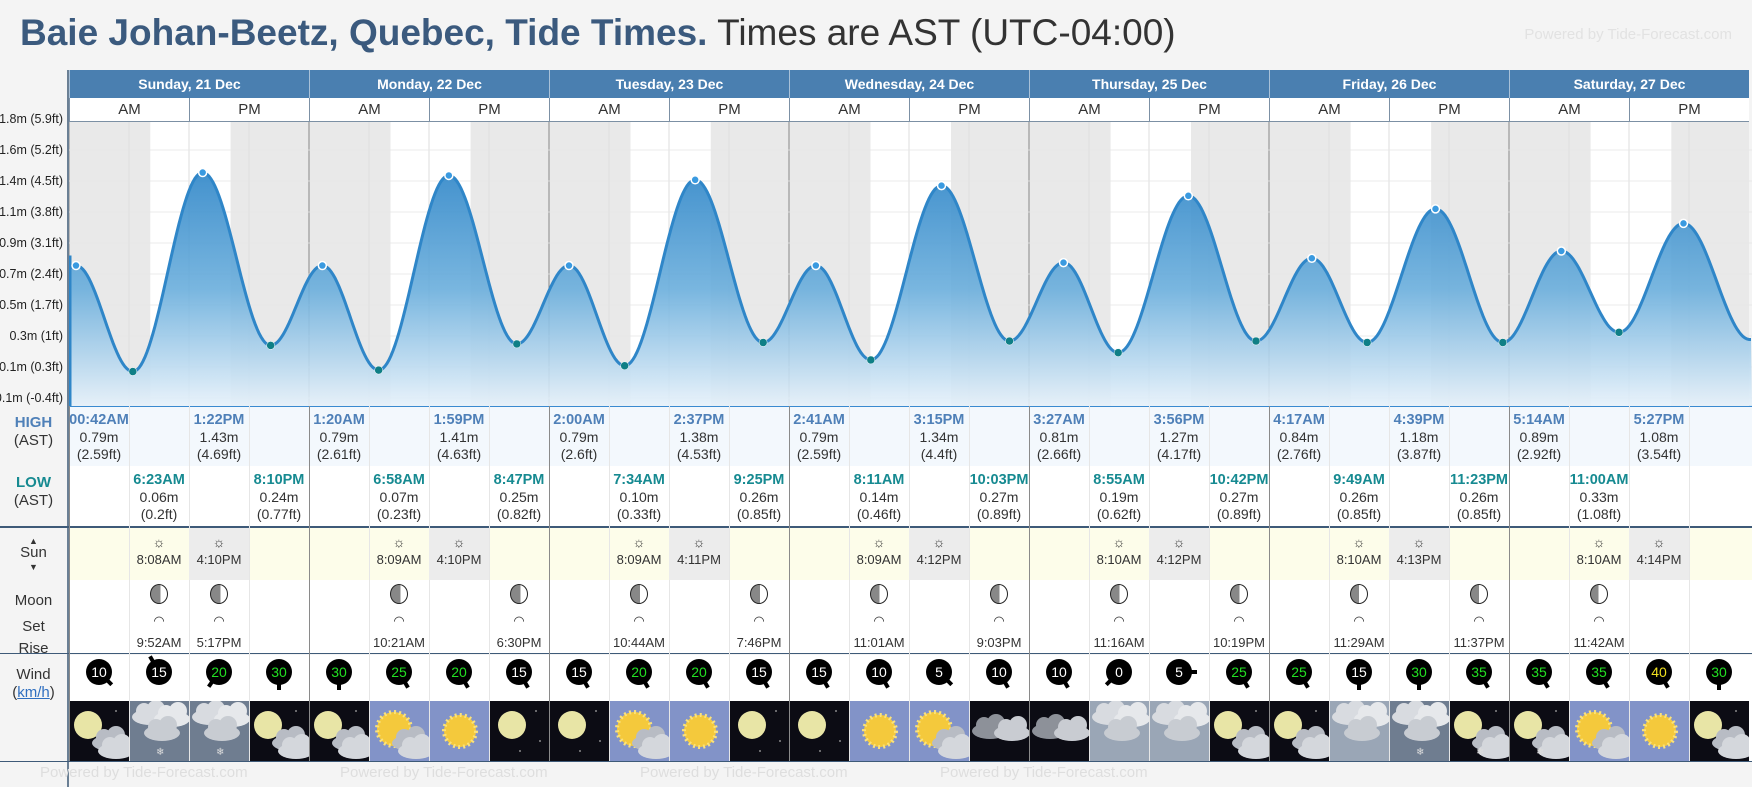 This screenshot has width=1752, height=787. I want to click on low-label: LOW, so click(33, 482).